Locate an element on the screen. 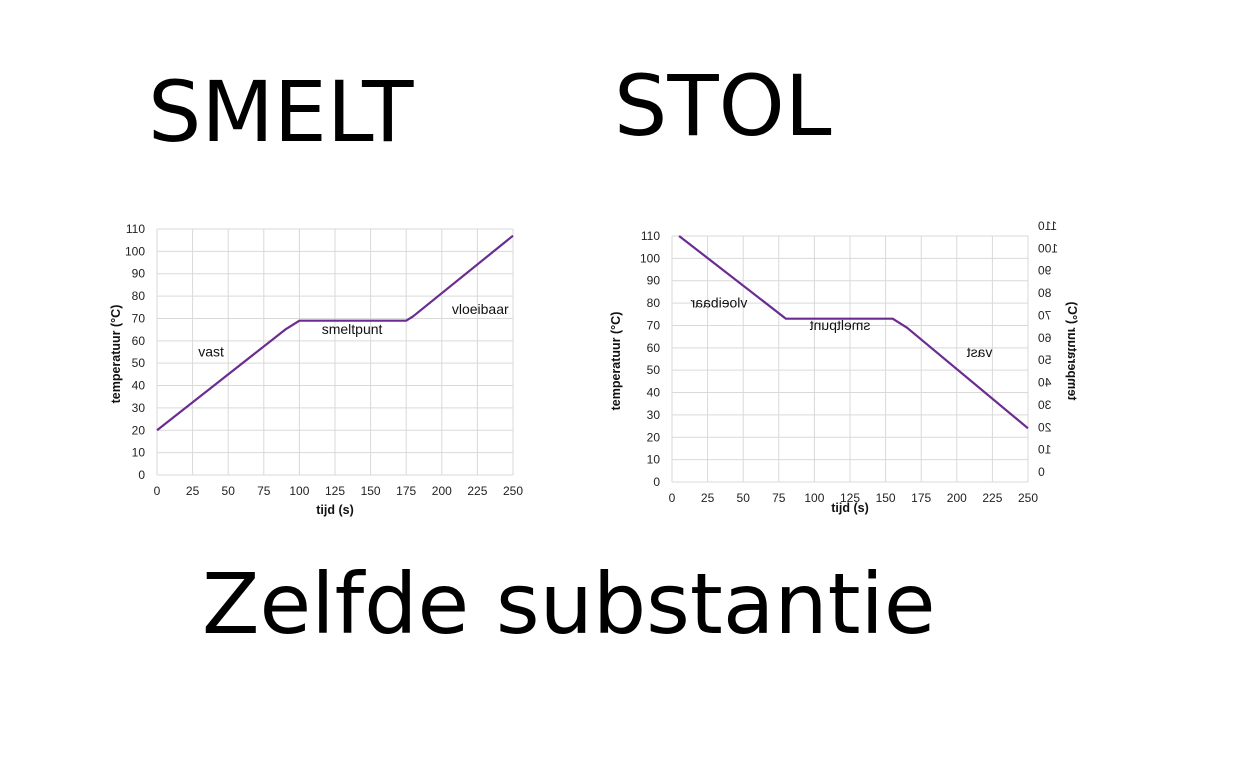 The width and height of the screenshot is (1252, 760). mirrored-y-tick-label: 40 is located at coordinates (1045, 383).